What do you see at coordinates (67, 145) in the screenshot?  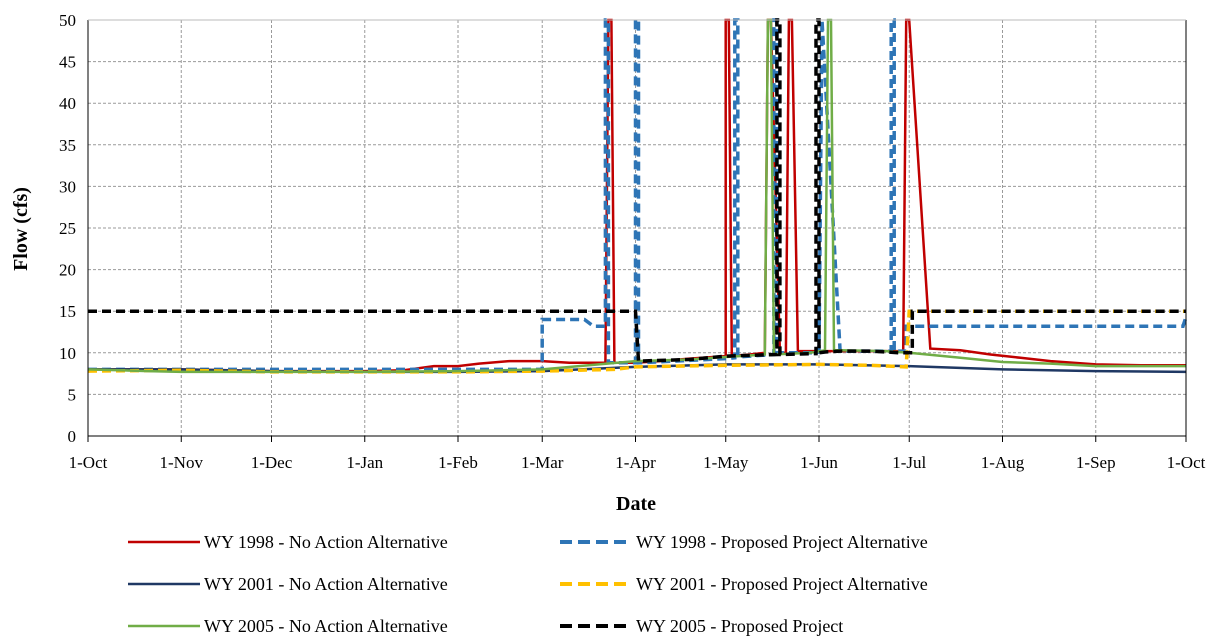 I see `y-tick-label: 35` at bounding box center [67, 145].